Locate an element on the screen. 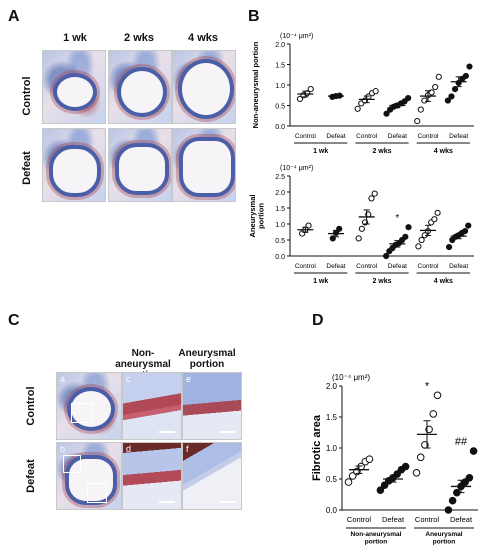 This screenshot has height=550, width=485. y-axis-label-line: portion is located at coordinates (260, 216).